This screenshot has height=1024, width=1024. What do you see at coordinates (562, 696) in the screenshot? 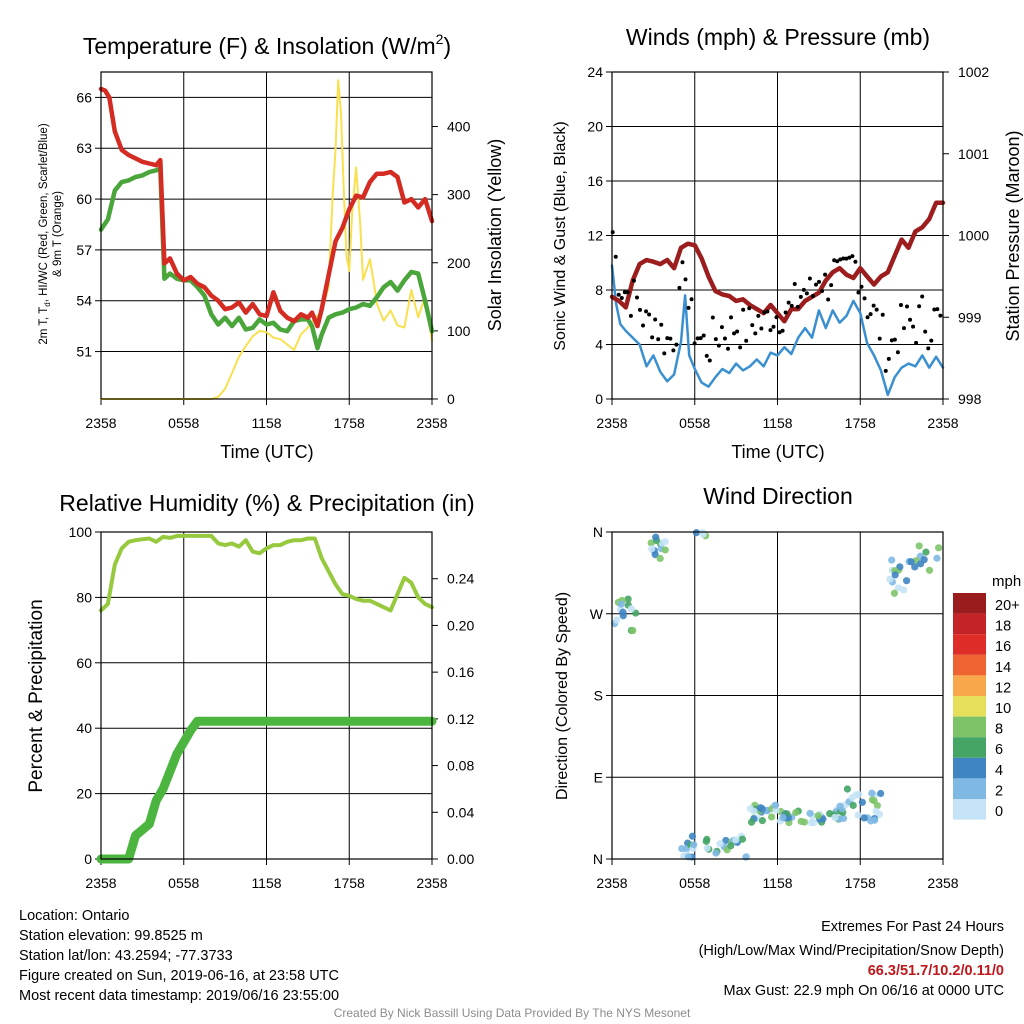
I see `wind-direction-y-axis-label: Direction (Colored By Speed)` at bounding box center [562, 696].